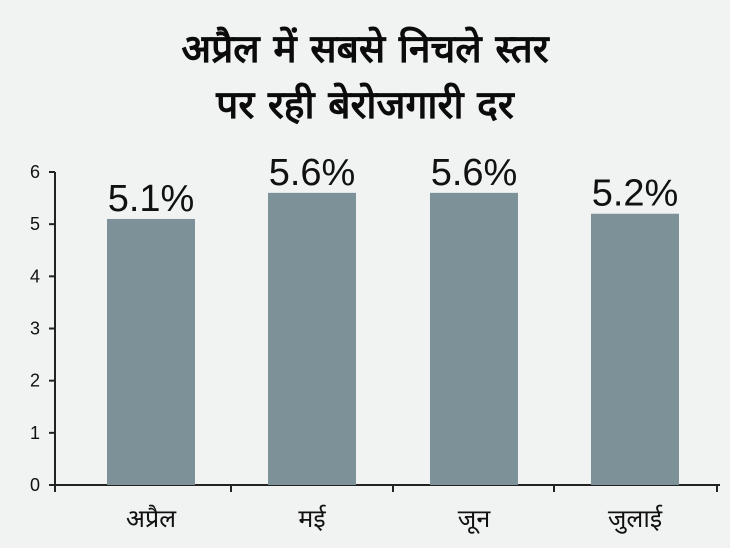 This screenshot has width=730, height=548. Describe the element at coordinates (35, 329) in the screenshot. I see `y-tick-label: 3` at that location.